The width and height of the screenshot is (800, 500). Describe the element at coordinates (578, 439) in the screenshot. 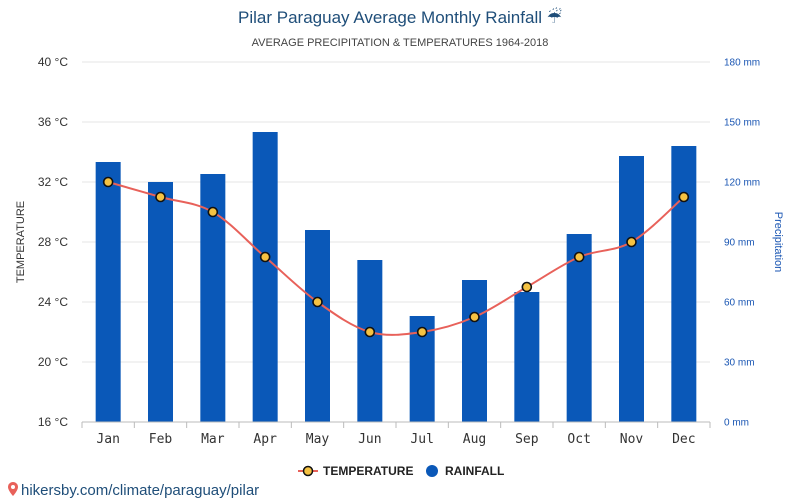

I see `x-tick-label: Oct` at that location.